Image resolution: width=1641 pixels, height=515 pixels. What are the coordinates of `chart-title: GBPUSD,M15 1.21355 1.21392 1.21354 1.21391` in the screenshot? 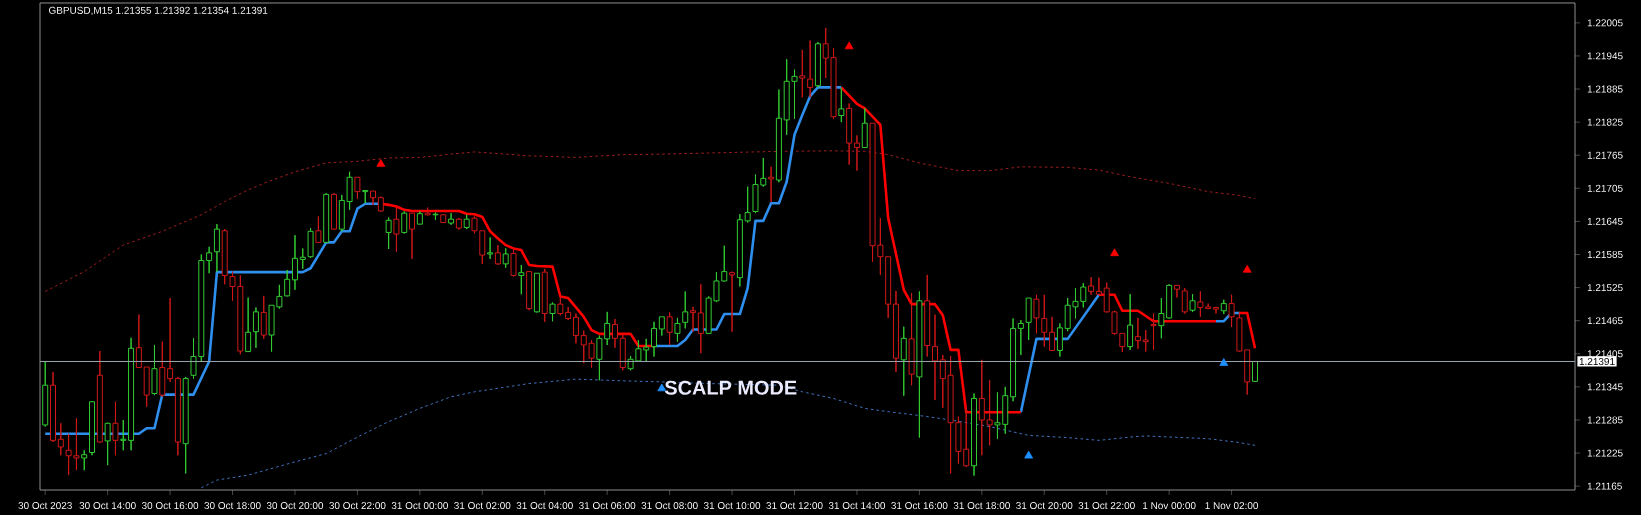 It's located at (158, 11).